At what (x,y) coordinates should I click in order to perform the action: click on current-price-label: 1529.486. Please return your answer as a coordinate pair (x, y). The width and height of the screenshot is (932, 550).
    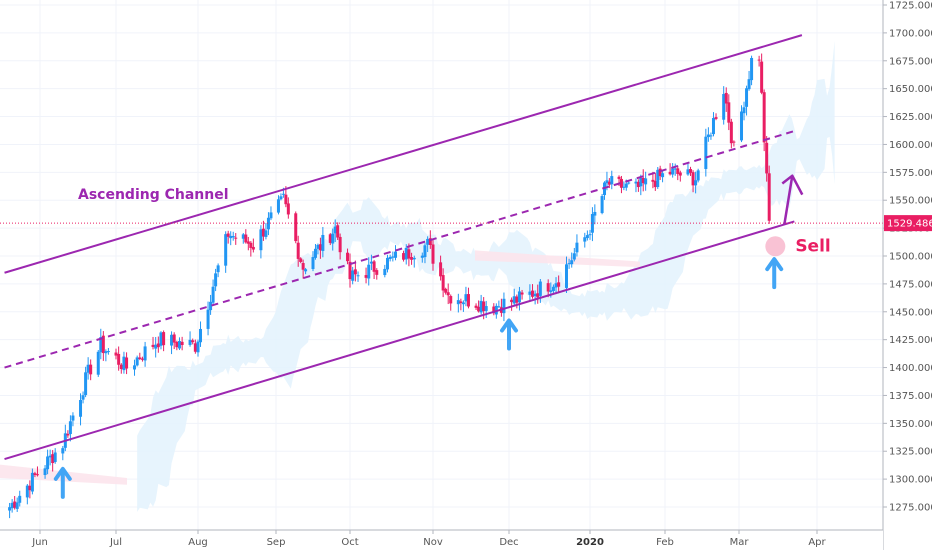
    Looking at the image, I should click on (909, 224).